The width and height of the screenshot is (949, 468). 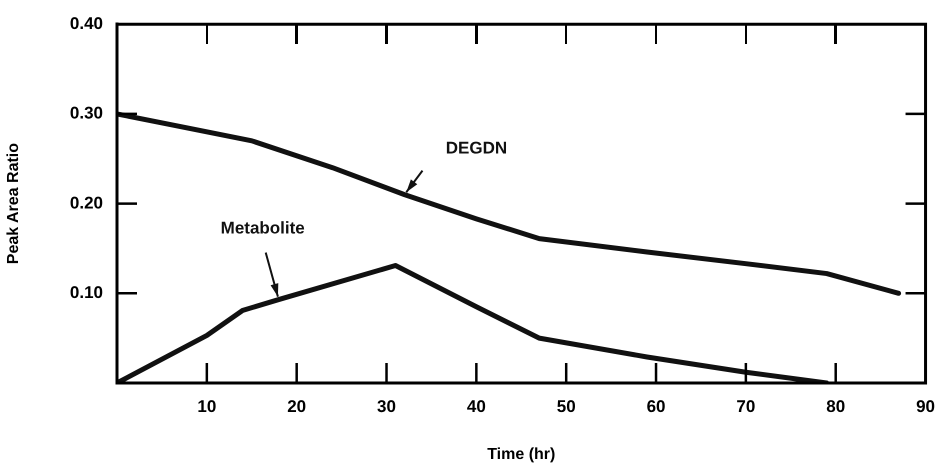 I want to click on x-axis-title: Time (hr), so click(x=521, y=454).